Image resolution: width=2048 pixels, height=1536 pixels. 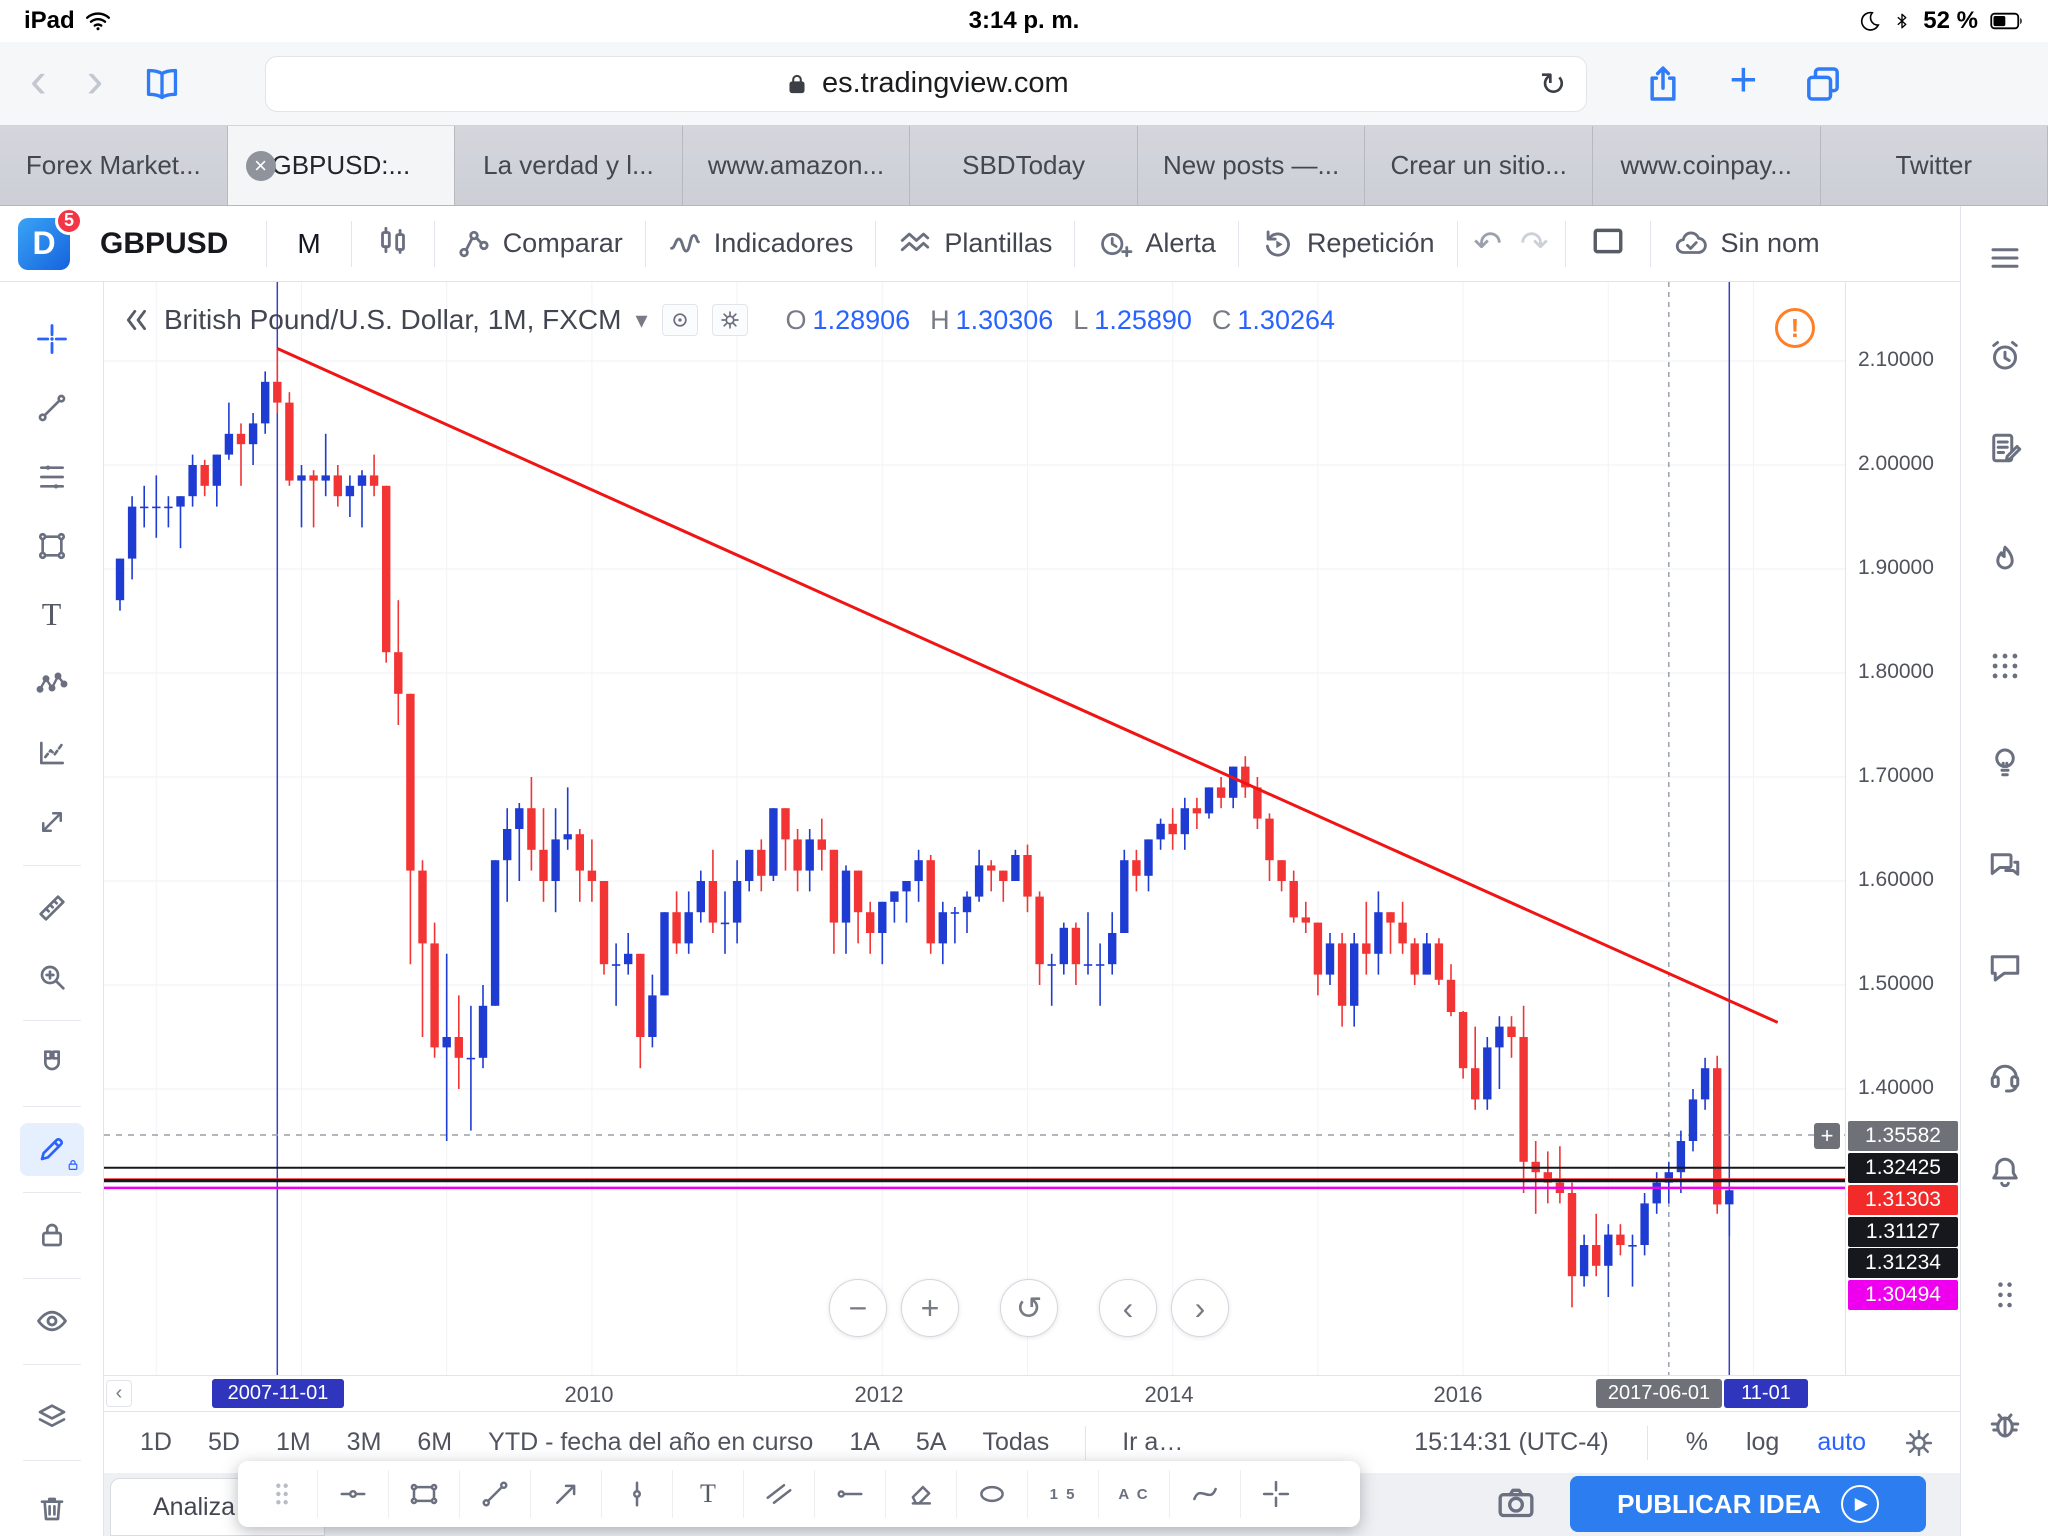 What do you see at coordinates (565, 1494) in the screenshot?
I see `arrow-tool` at bounding box center [565, 1494].